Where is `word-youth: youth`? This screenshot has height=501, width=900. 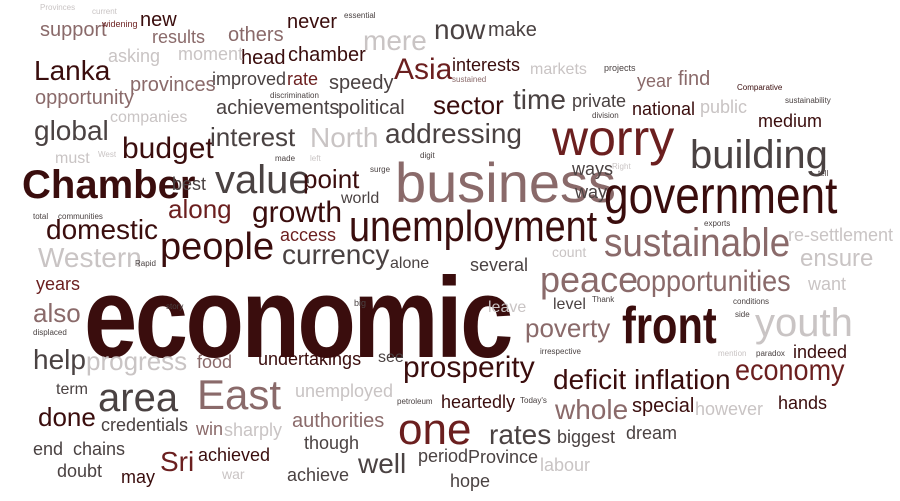
word-youth: youth is located at coordinates (804, 323).